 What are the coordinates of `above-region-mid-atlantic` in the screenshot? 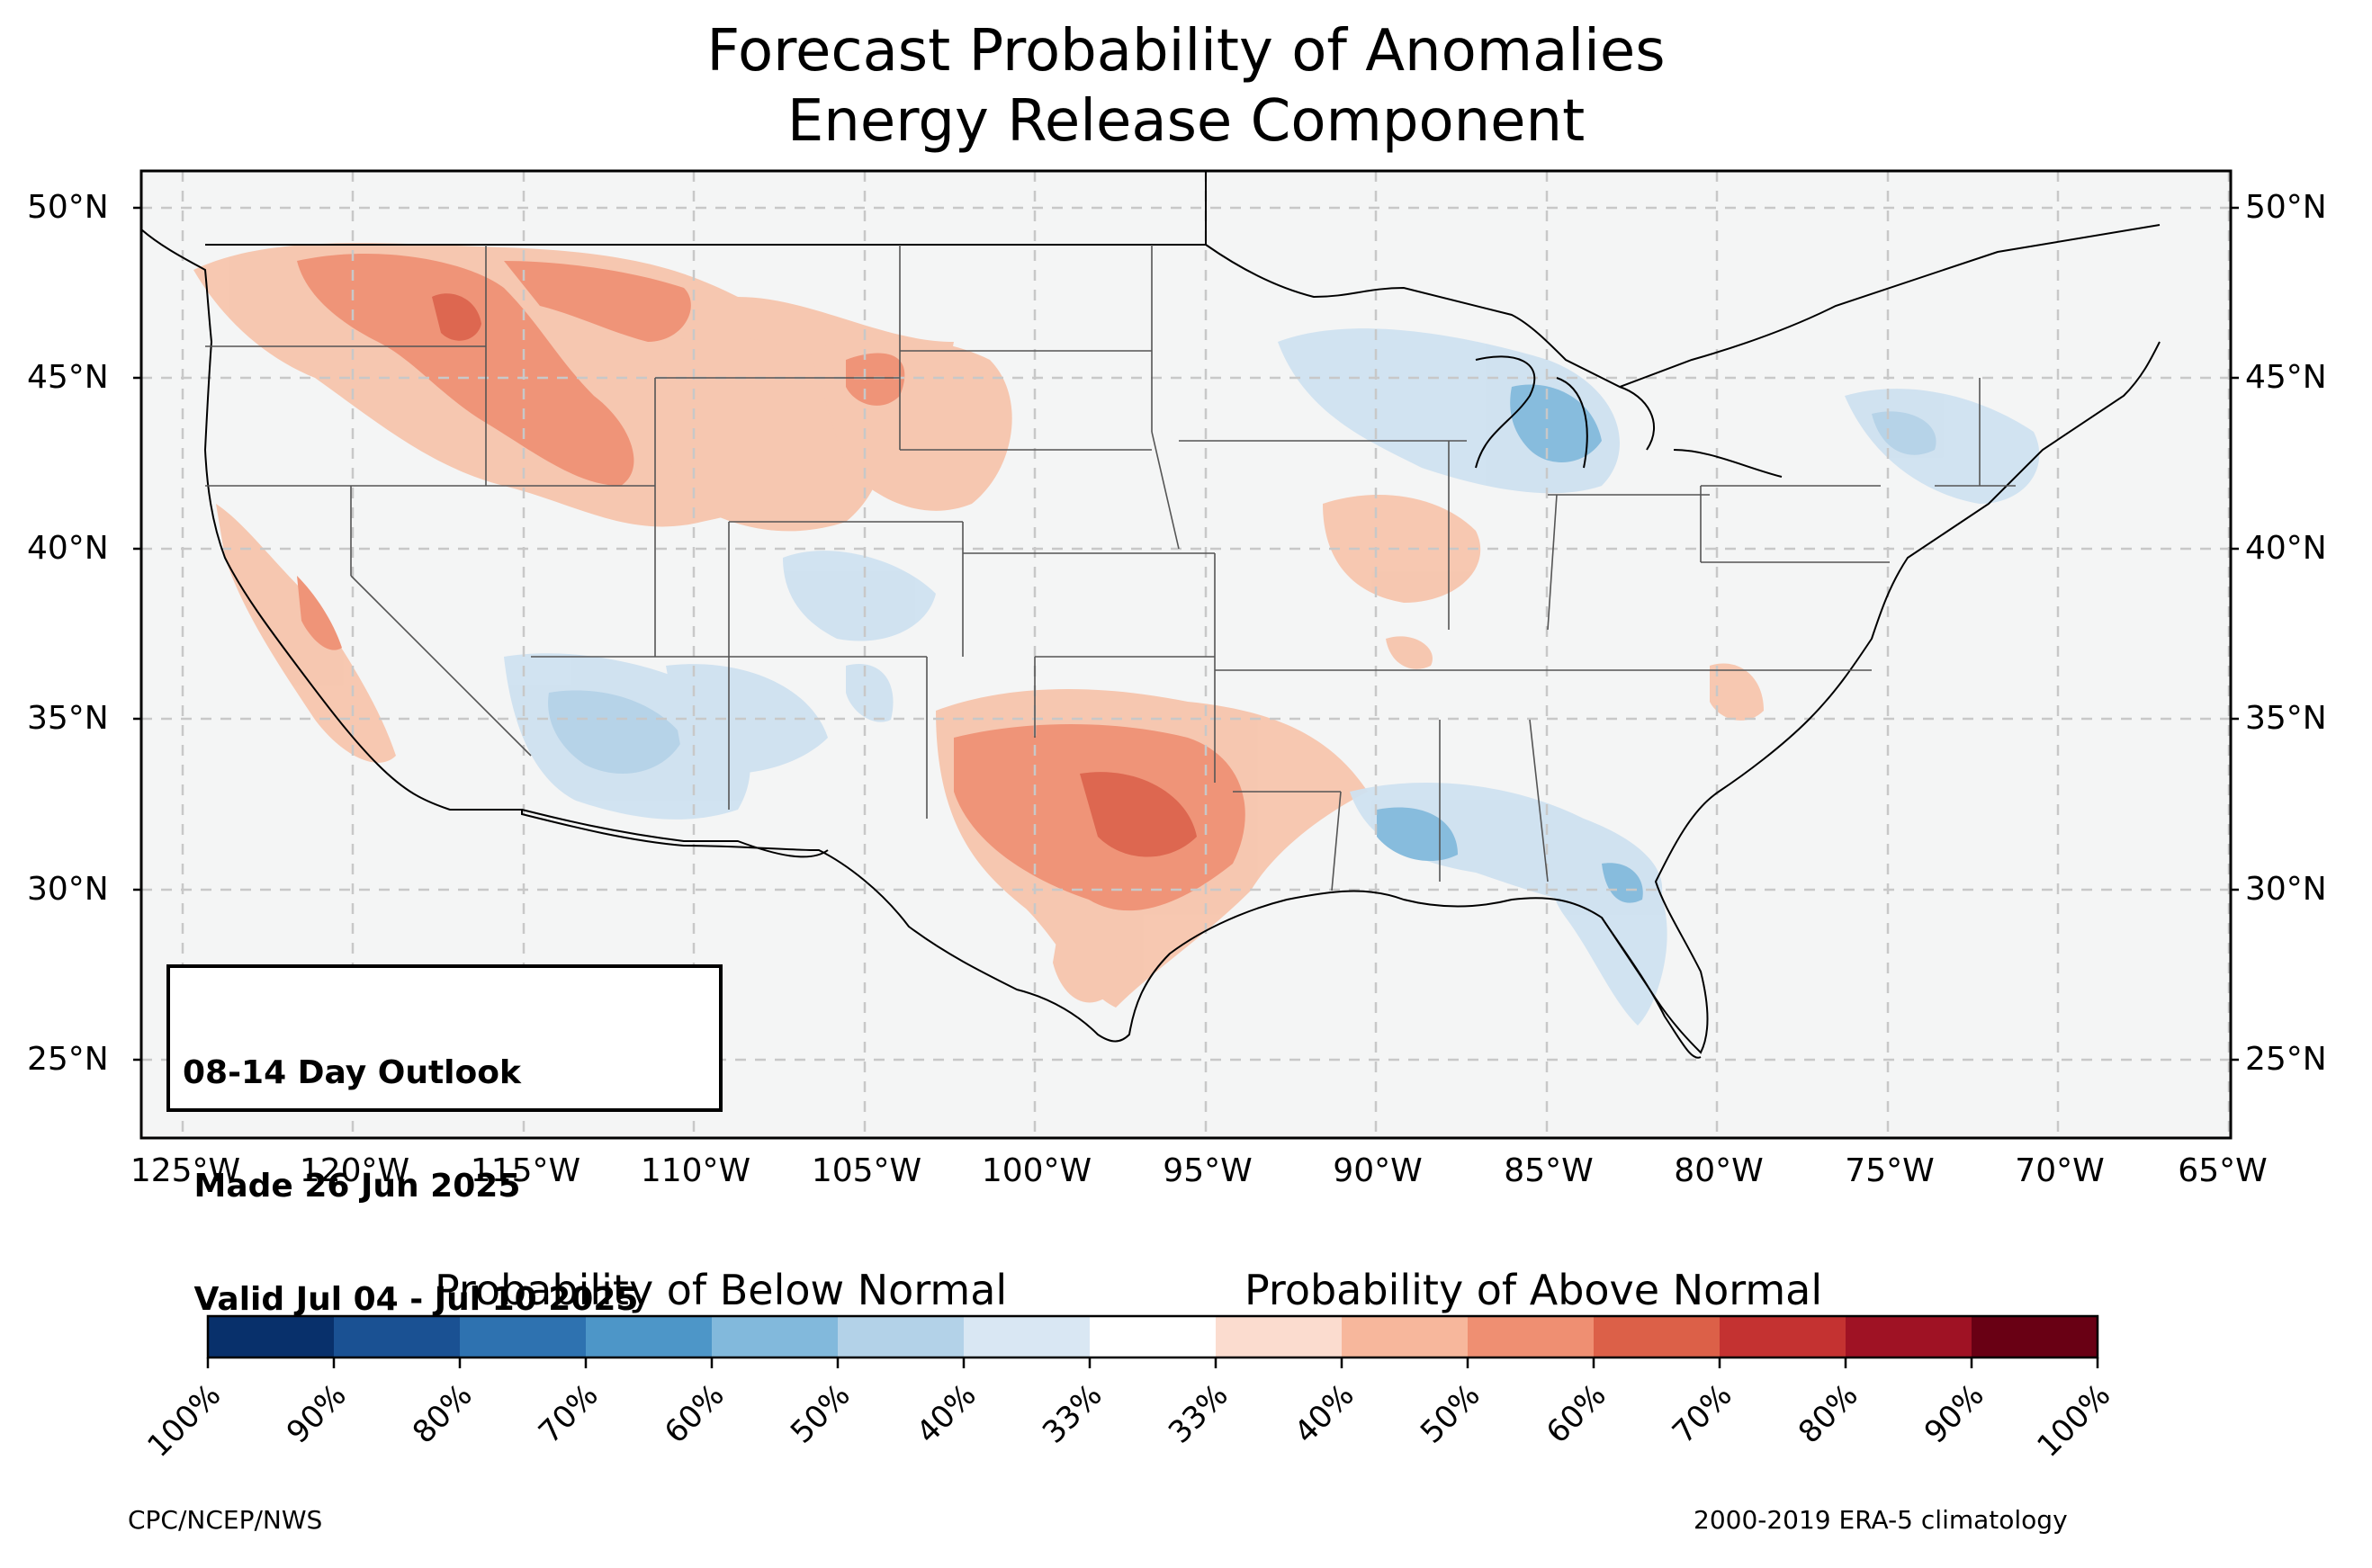 It's located at (1737, 692).